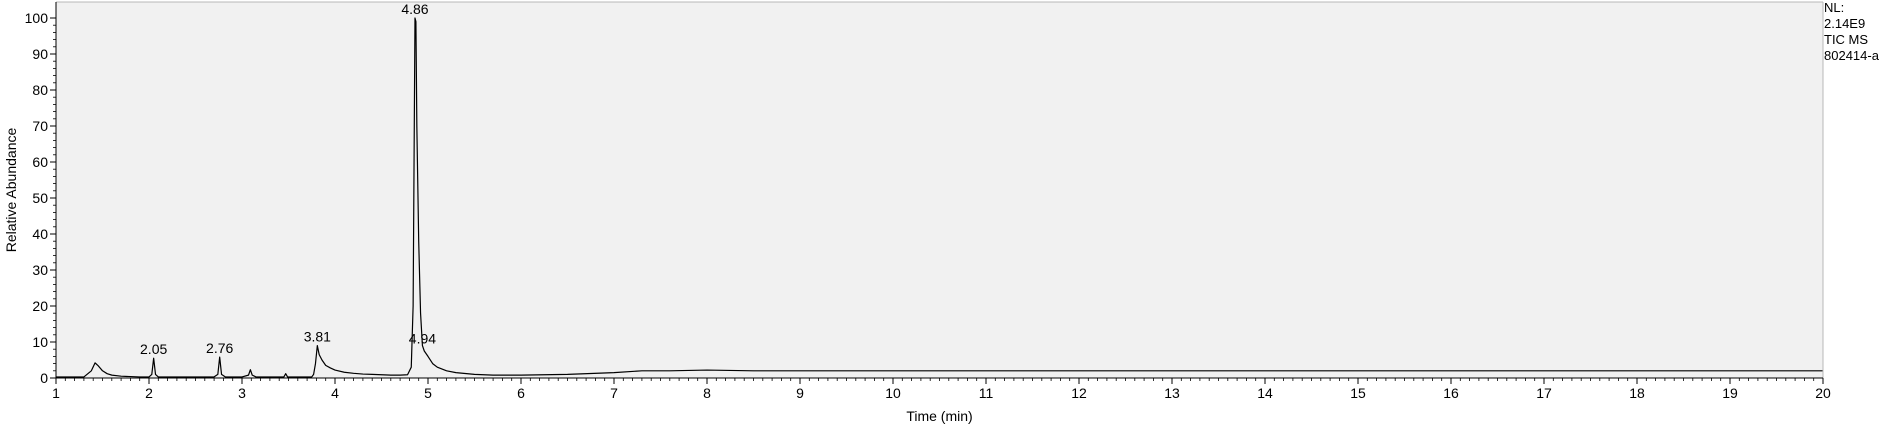  Describe the element at coordinates (242, 393) in the screenshot. I see `x-tick-label: 3` at that location.